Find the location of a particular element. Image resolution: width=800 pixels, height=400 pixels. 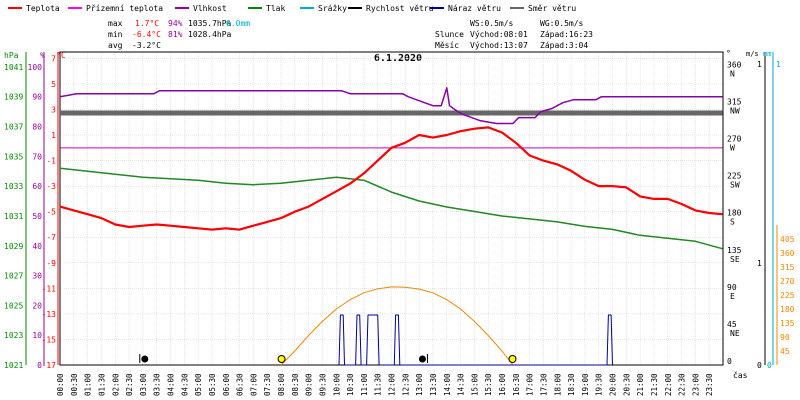

axis-compass-tick: E is located at coordinates (732, 296).